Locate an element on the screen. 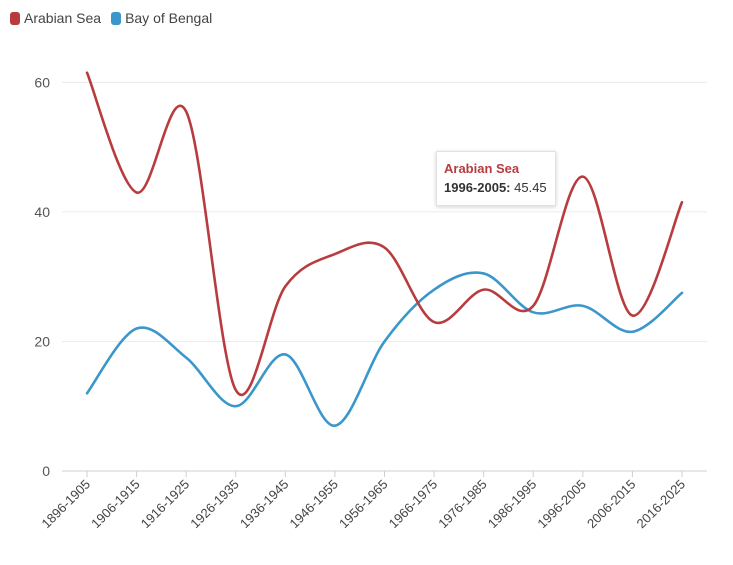 The image size is (733, 565). data-point-arabian-sea-1966-1975 is located at coordinates (434, 322).